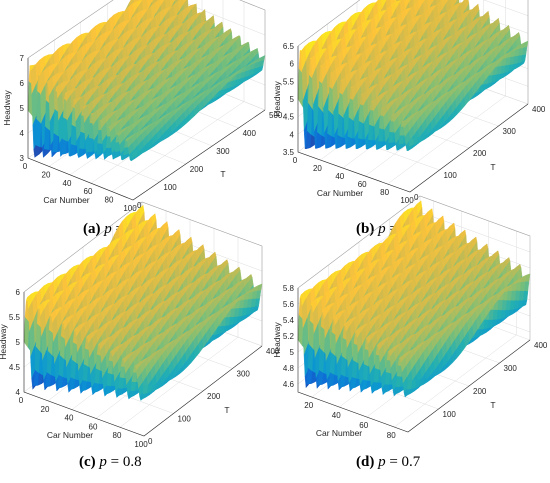 The height and width of the screenshot is (483, 550). I want to click on z-tick-label: 5.4, so click(289, 320).